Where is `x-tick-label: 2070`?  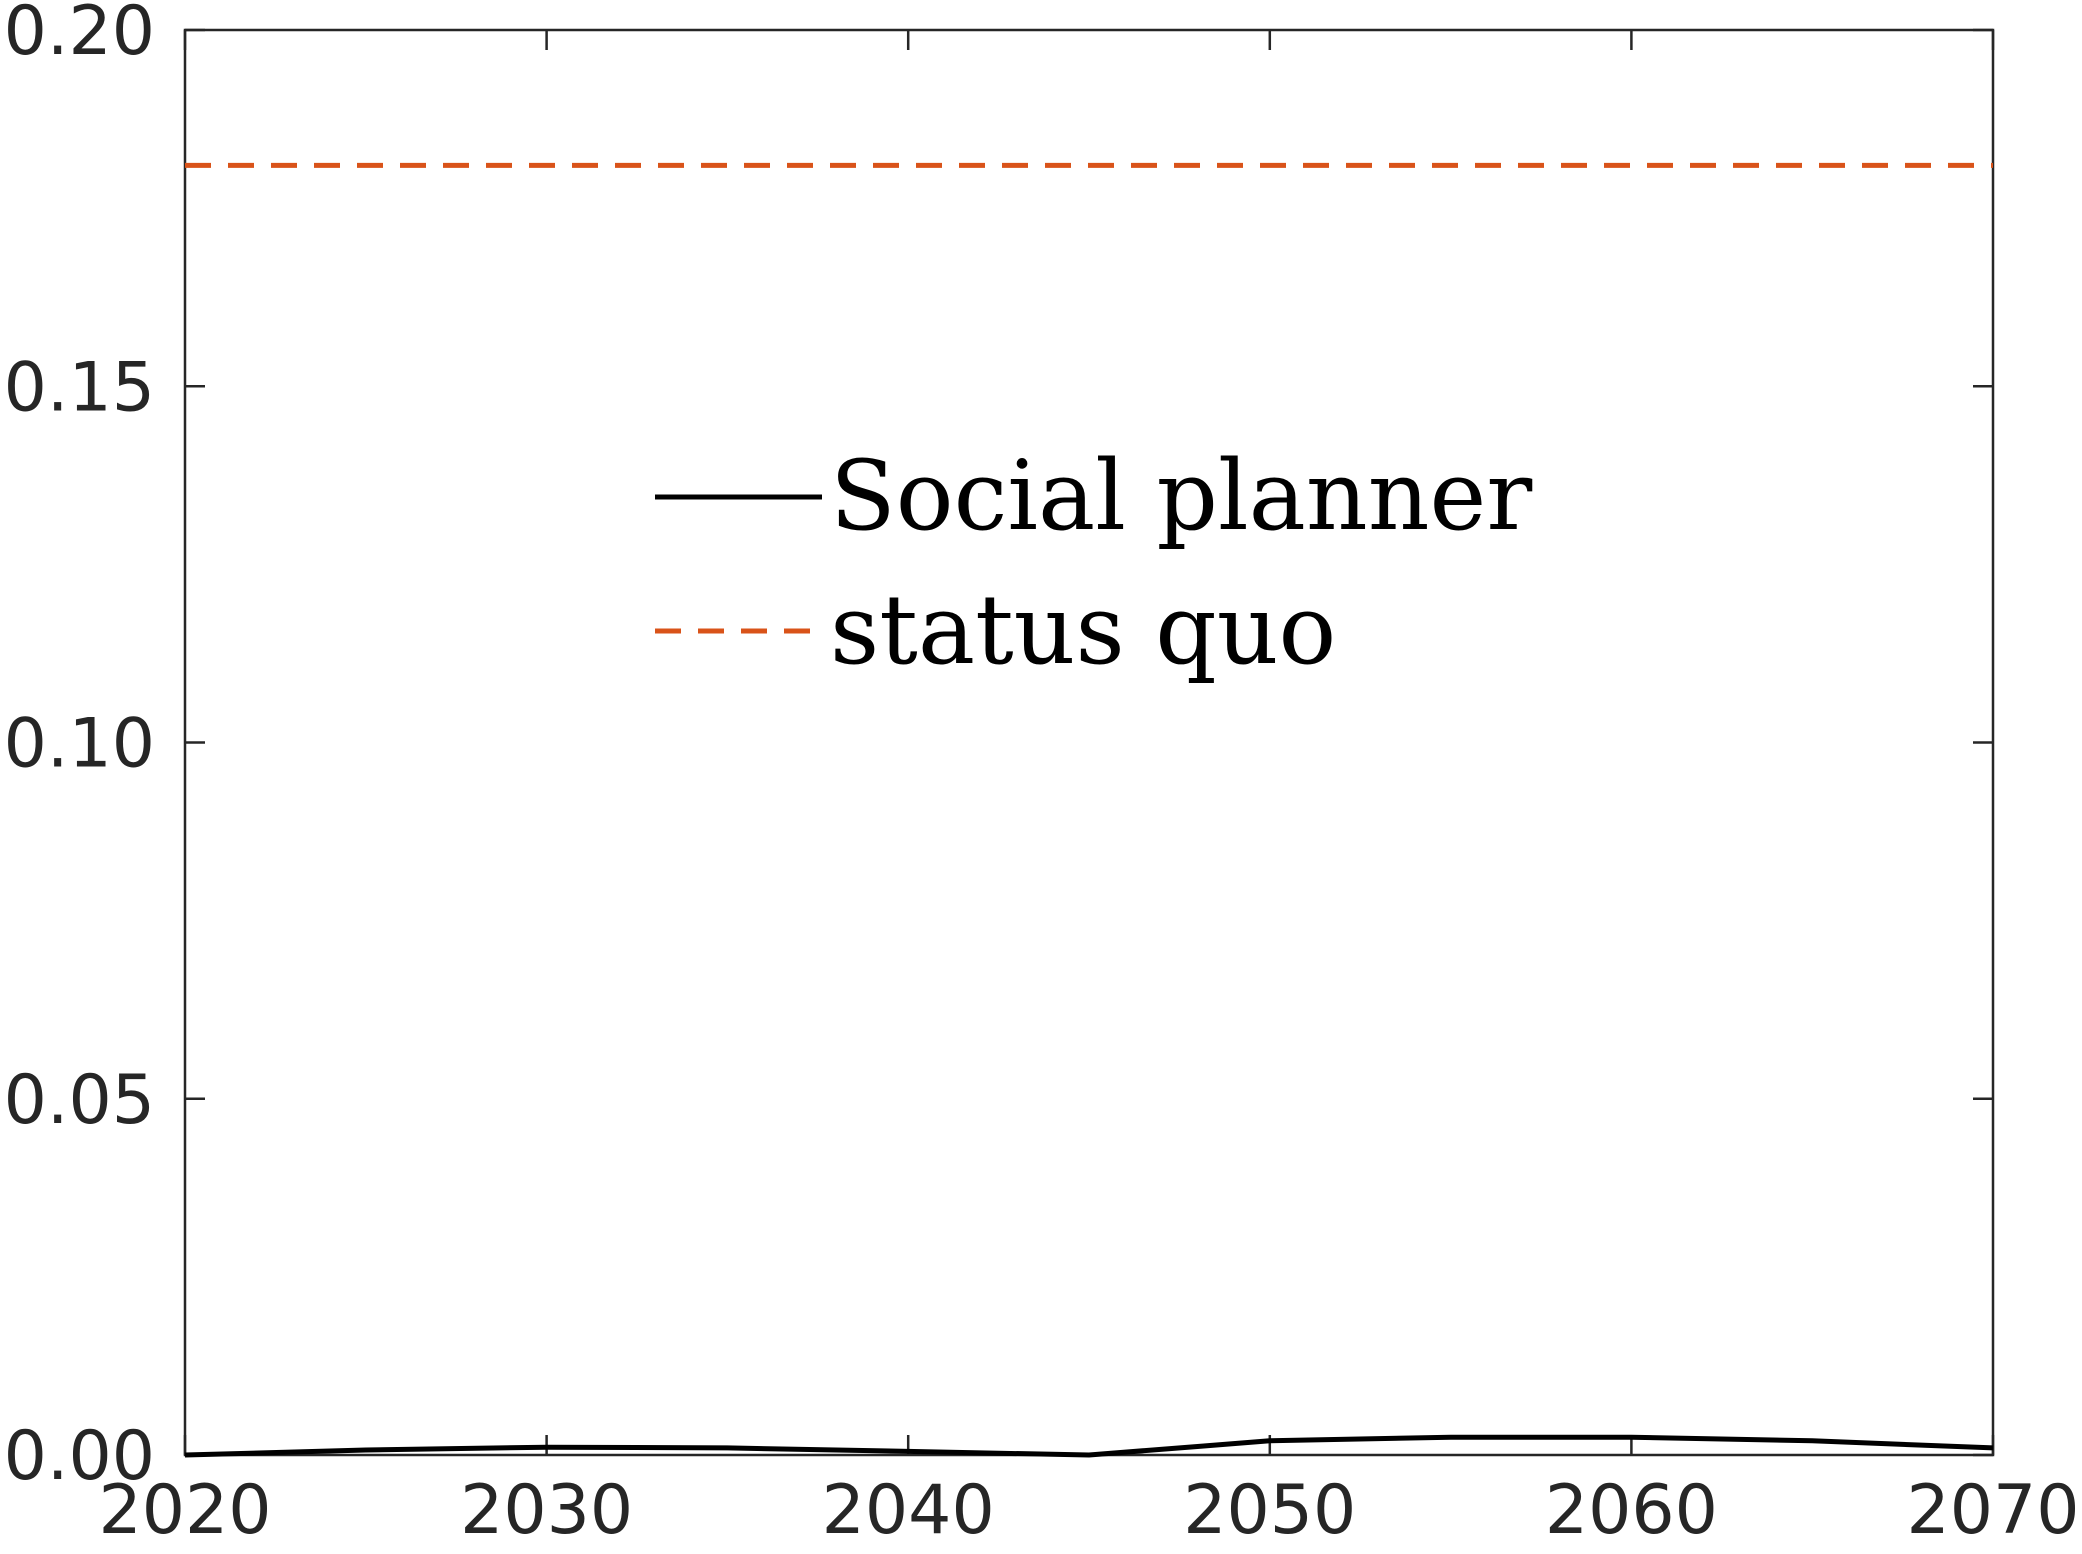 x-tick-label: 2070 is located at coordinates (1992, 1510).